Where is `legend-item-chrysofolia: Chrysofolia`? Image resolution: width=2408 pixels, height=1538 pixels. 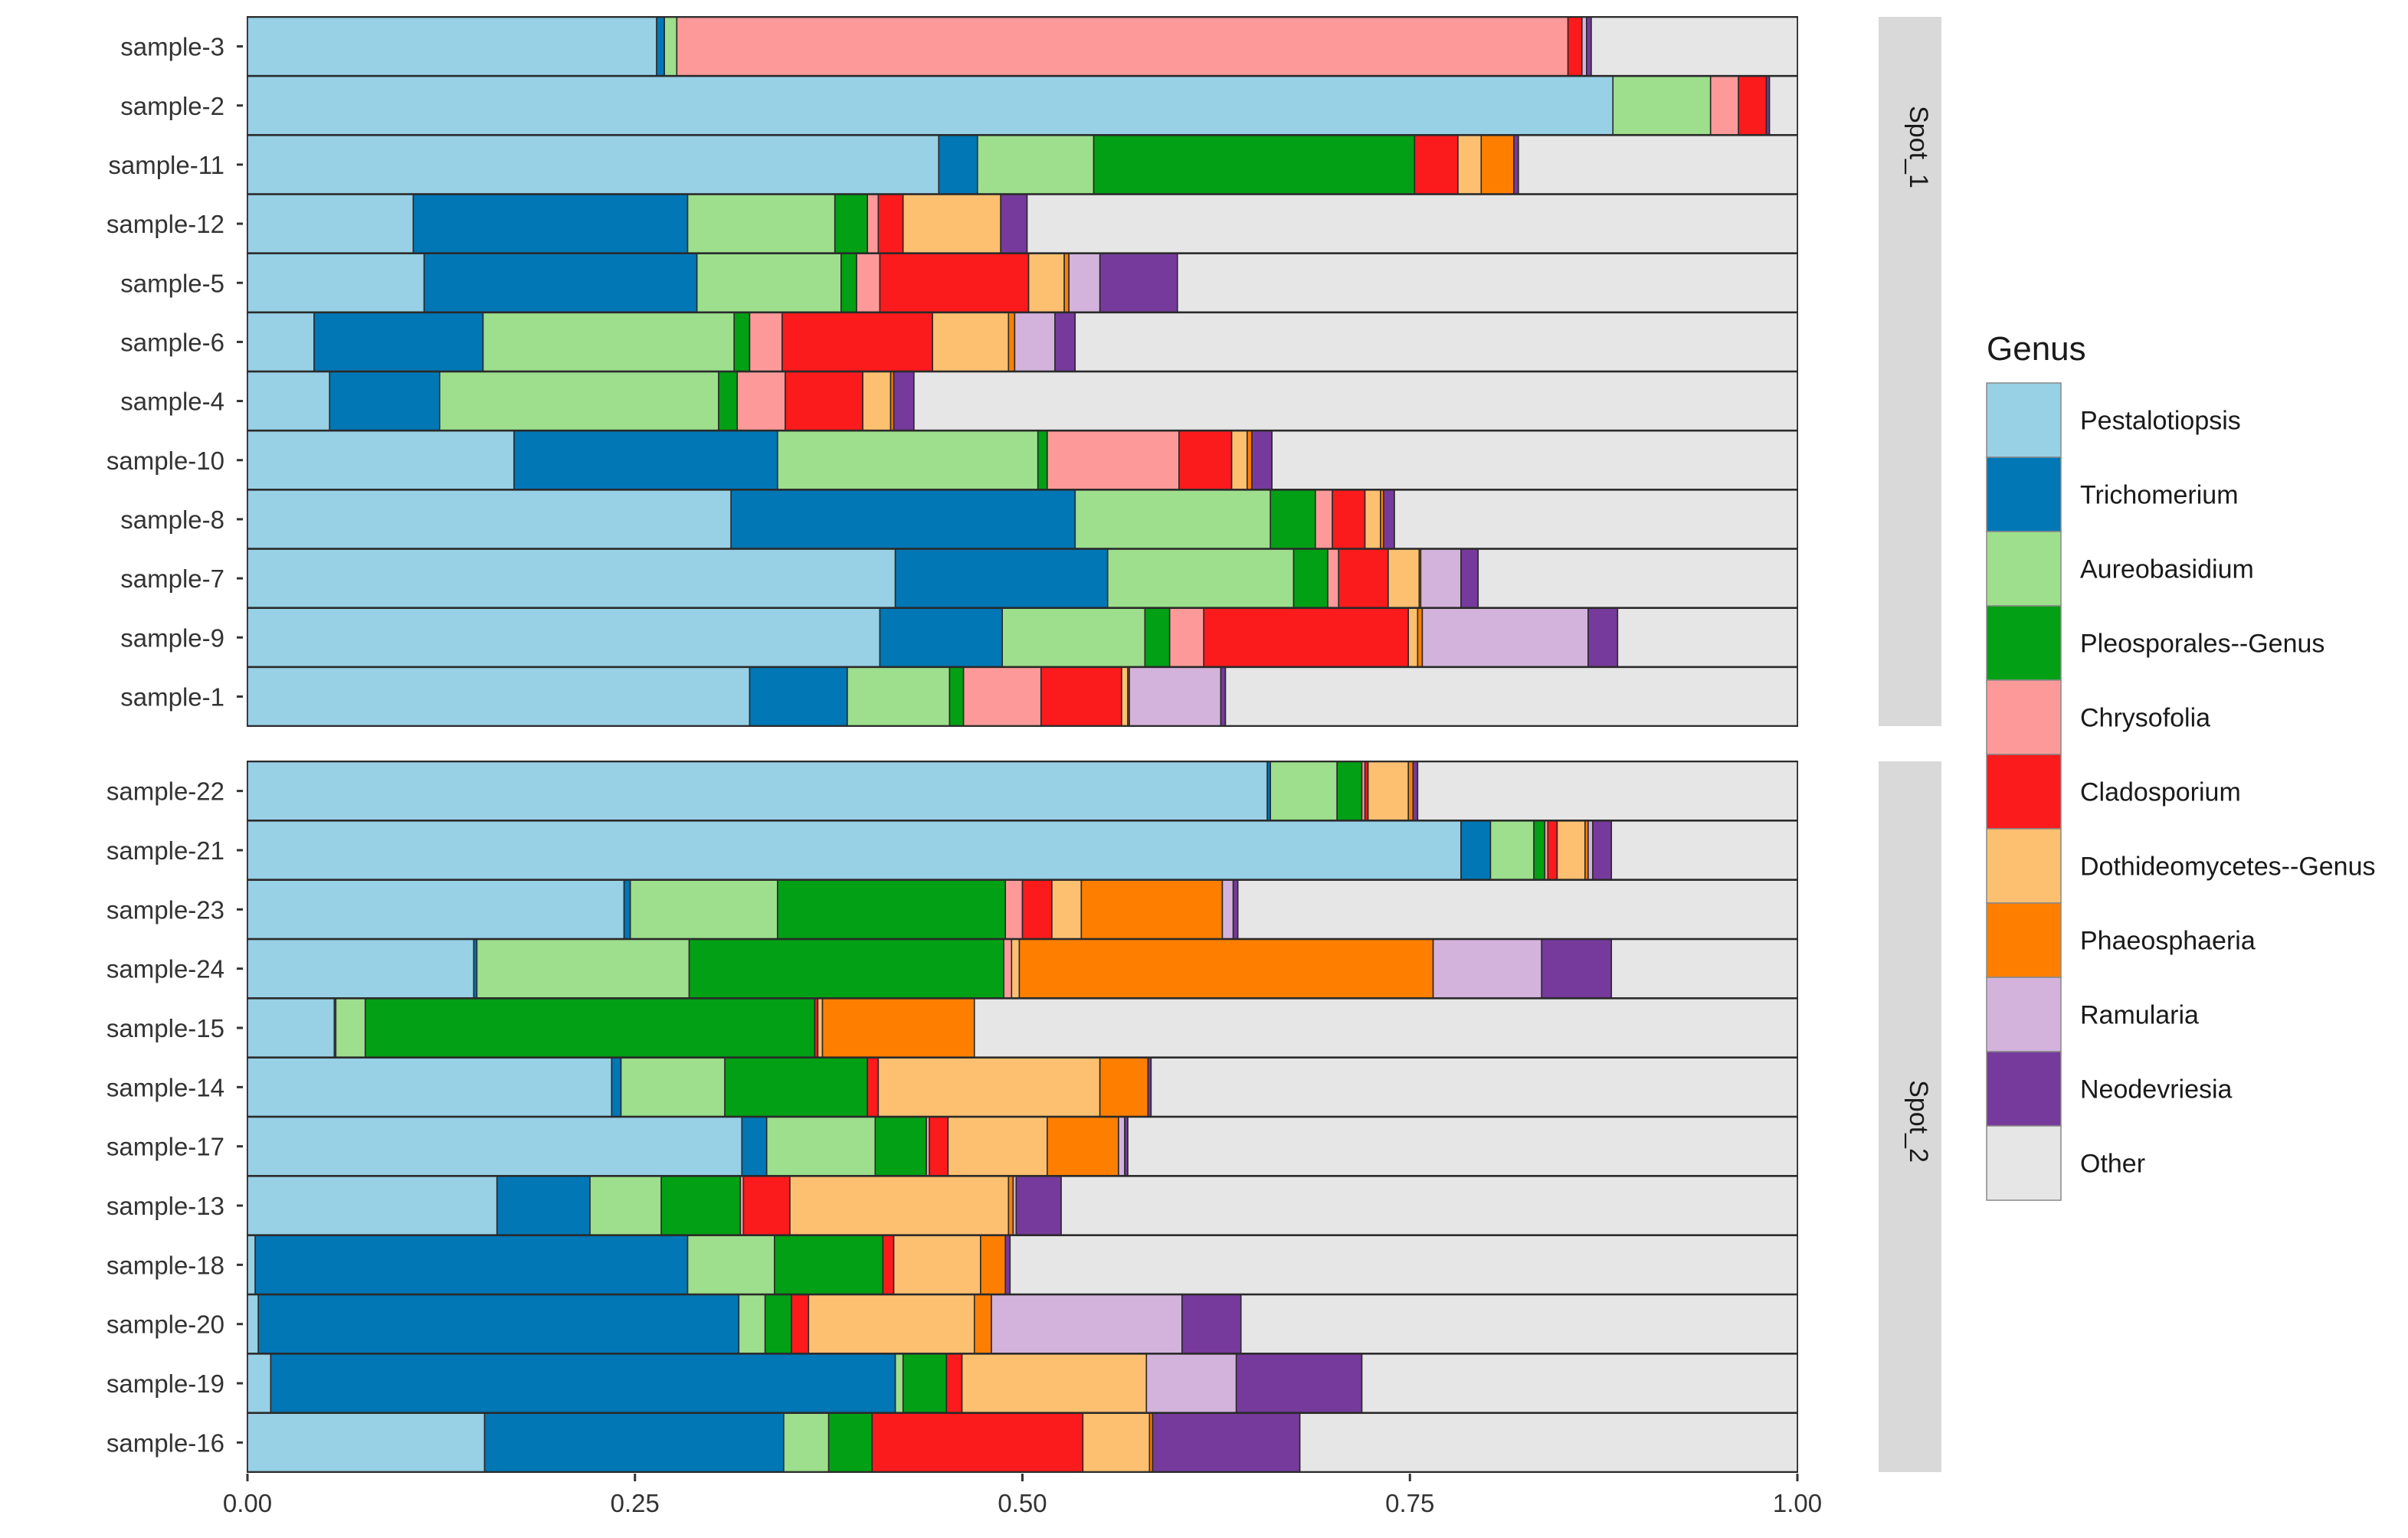 legend-item-chrysofolia: Chrysofolia is located at coordinates (2098, 717).